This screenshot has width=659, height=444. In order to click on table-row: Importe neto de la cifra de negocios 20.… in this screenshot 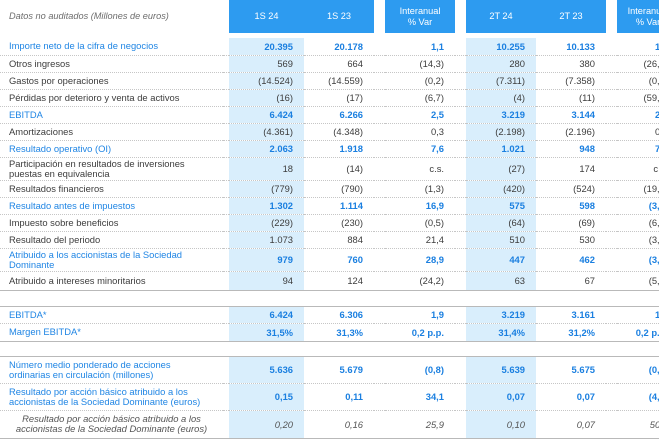, I will do `click(329, 47)`.